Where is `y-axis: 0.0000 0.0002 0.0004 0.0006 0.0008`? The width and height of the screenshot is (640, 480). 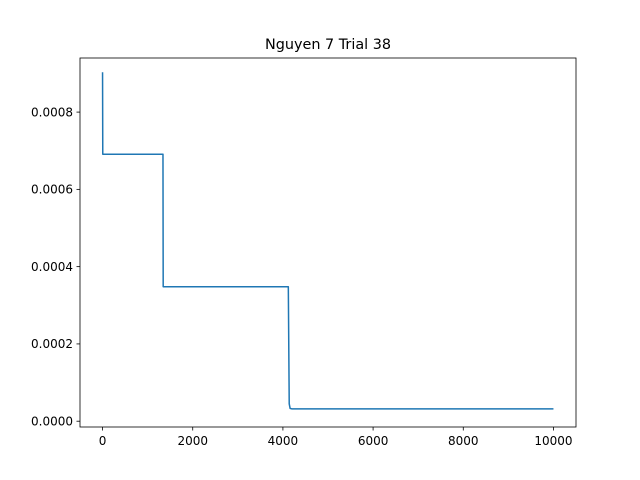
y-axis: 0.0000 0.0002 0.0004 0.0006 0.0008 is located at coordinates (55, 267).